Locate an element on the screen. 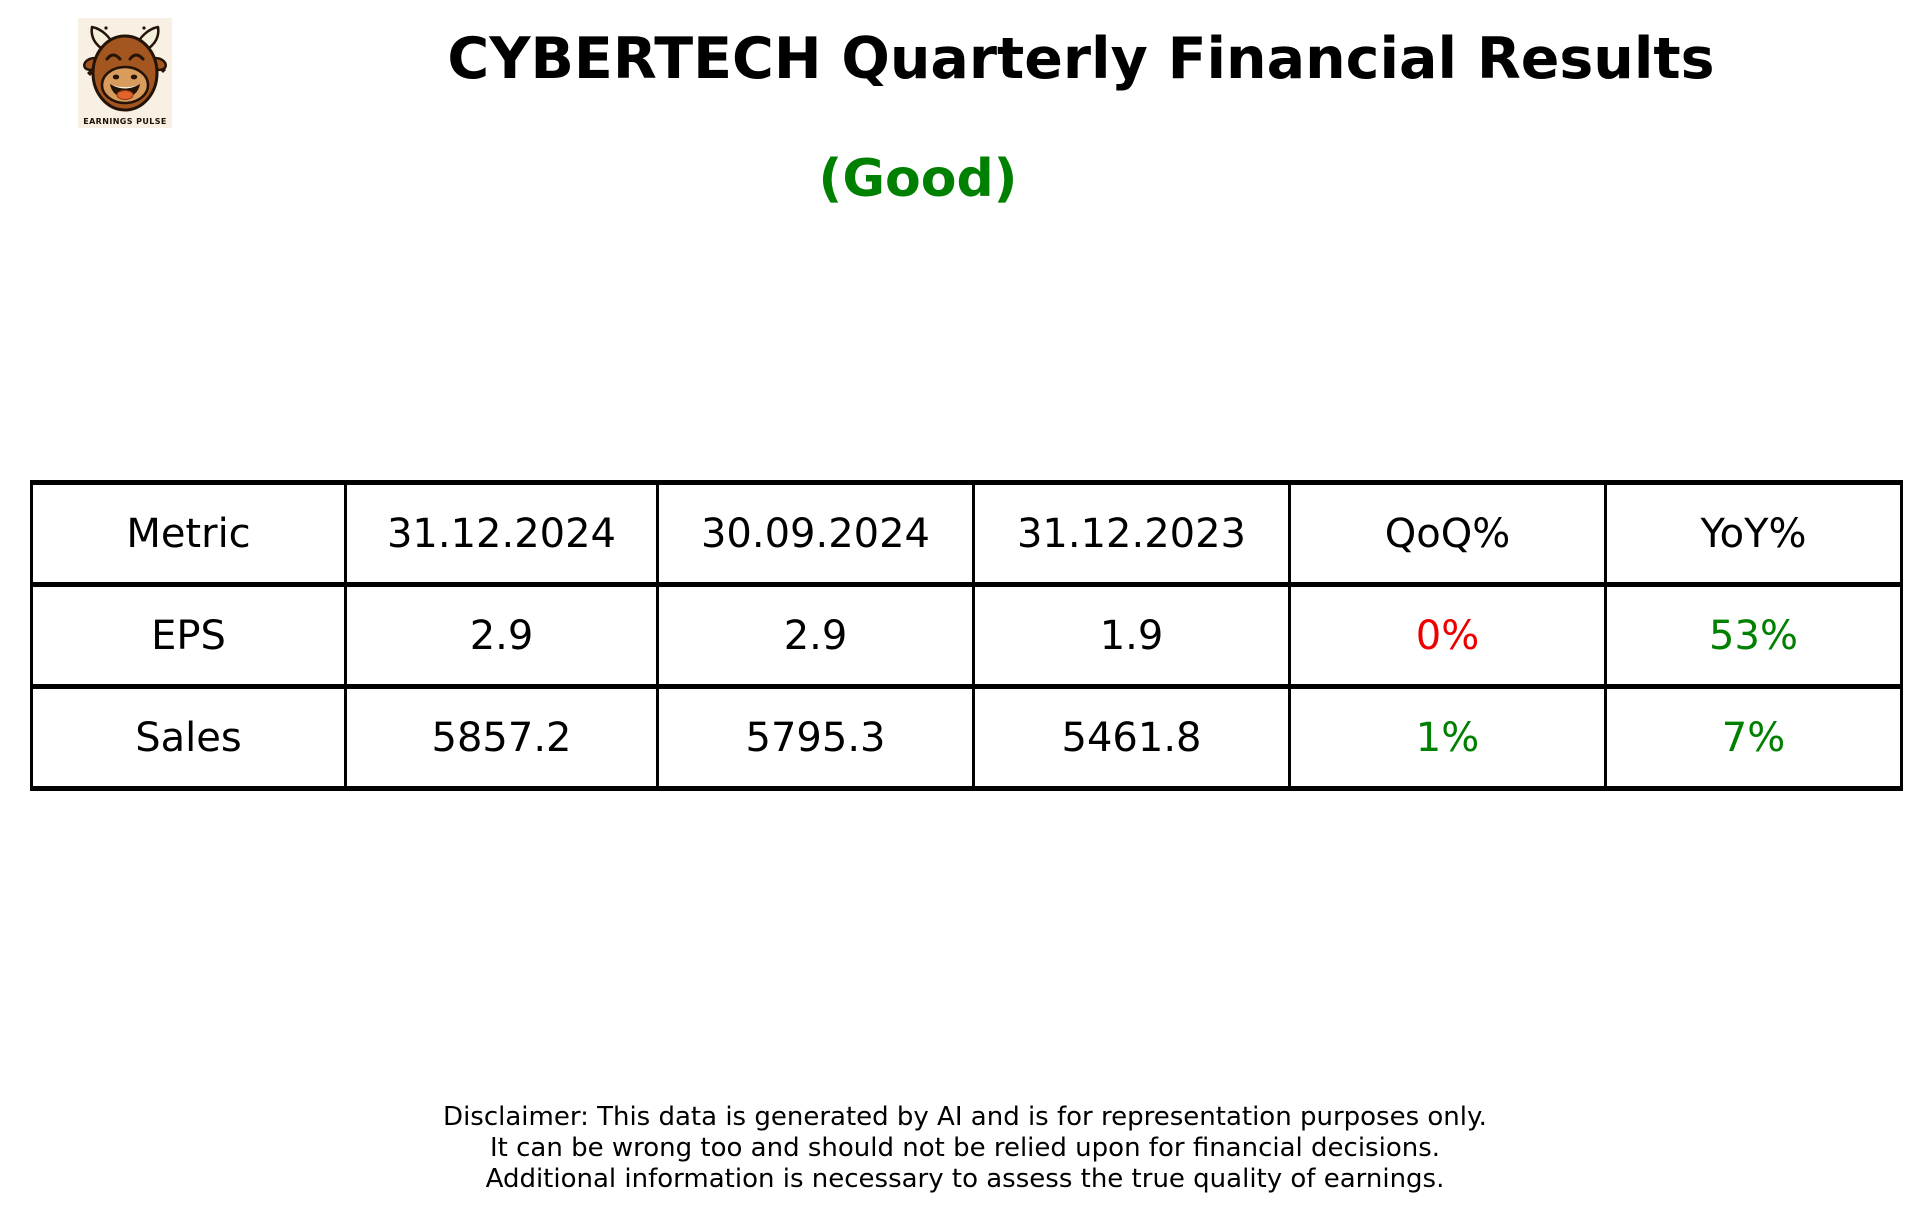 The height and width of the screenshot is (1220, 1919). eps-metric-label: EPS is located at coordinates (188, 635).